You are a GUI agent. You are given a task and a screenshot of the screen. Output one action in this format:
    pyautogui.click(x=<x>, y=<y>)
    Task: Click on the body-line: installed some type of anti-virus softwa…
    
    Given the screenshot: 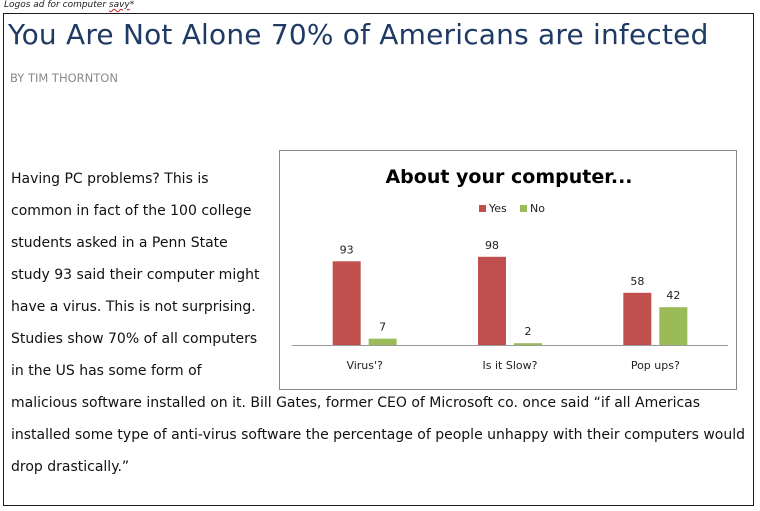 What is the action you would take?
    pyautogui.click(x=378, y=435)
    